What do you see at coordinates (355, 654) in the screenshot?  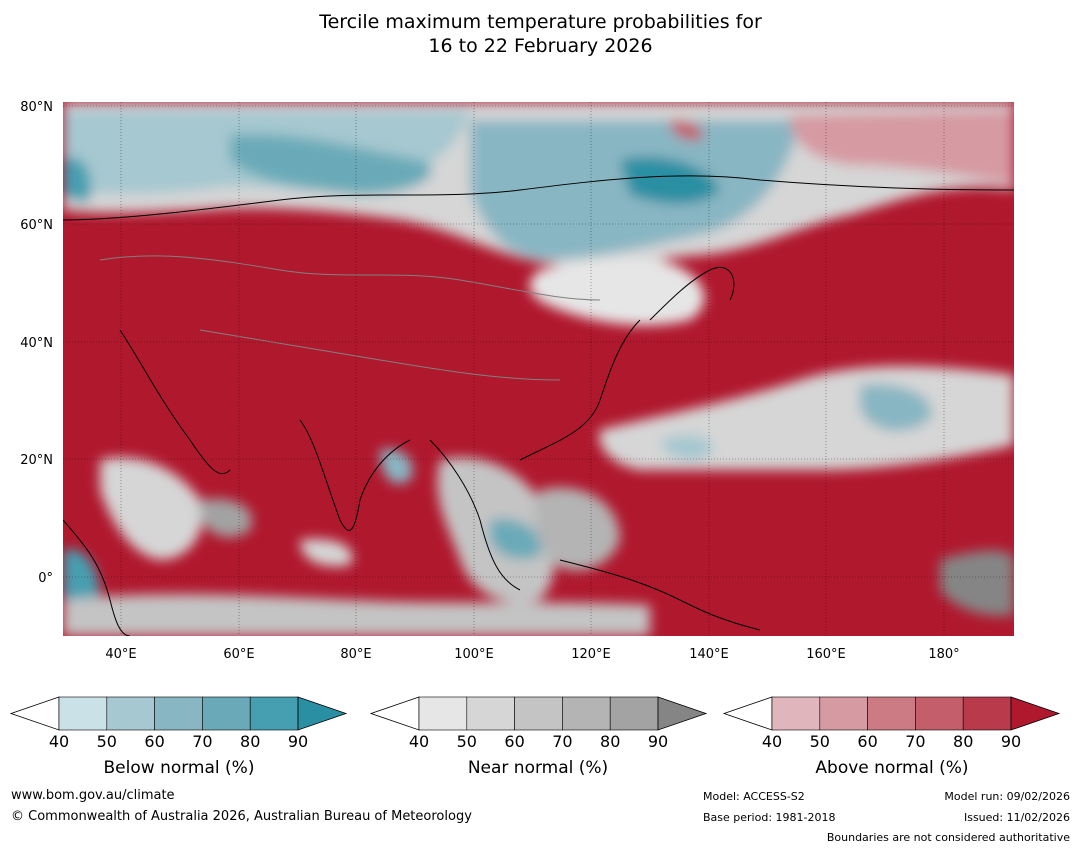 I see `lon-tick-80: 80°E` at bounding box center [355, 654].